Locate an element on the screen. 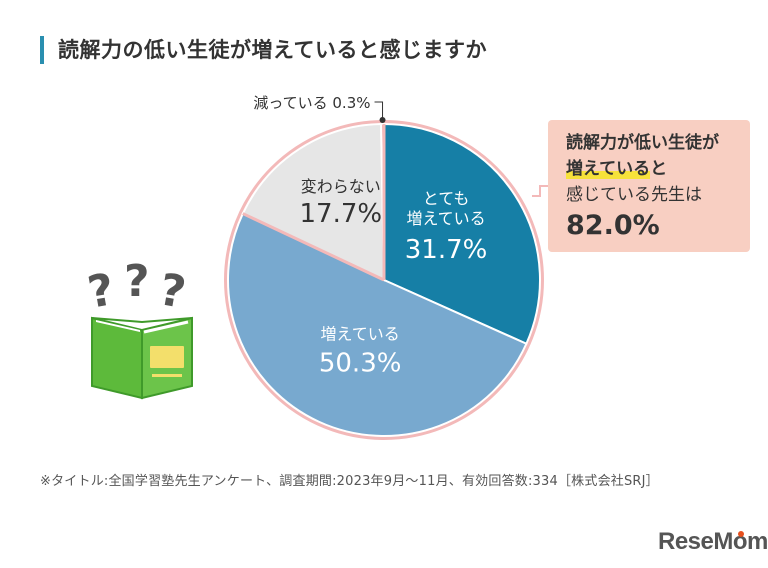  slice-label-hetteiru: 減っている 0.3% is located at coordinates (311, 103).